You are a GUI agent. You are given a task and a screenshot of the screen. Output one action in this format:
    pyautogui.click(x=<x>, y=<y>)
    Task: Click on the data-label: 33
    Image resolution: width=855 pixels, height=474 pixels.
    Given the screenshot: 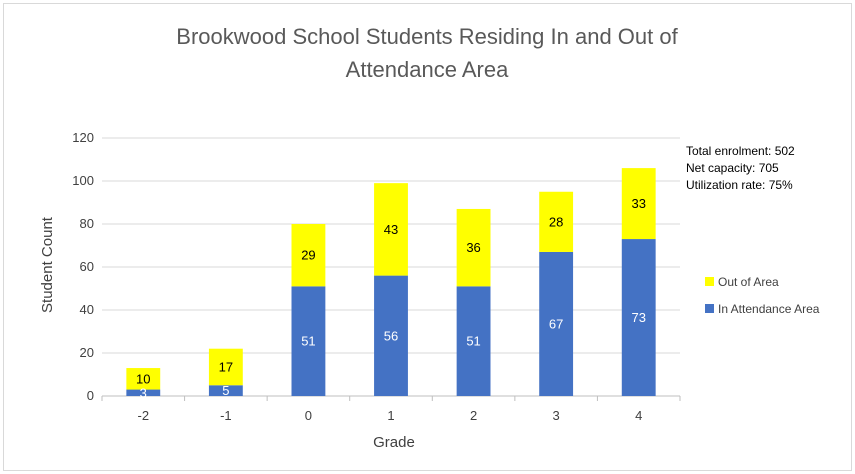 What is the action you would take?
    pyautogui.click(x=638, y=203)
    